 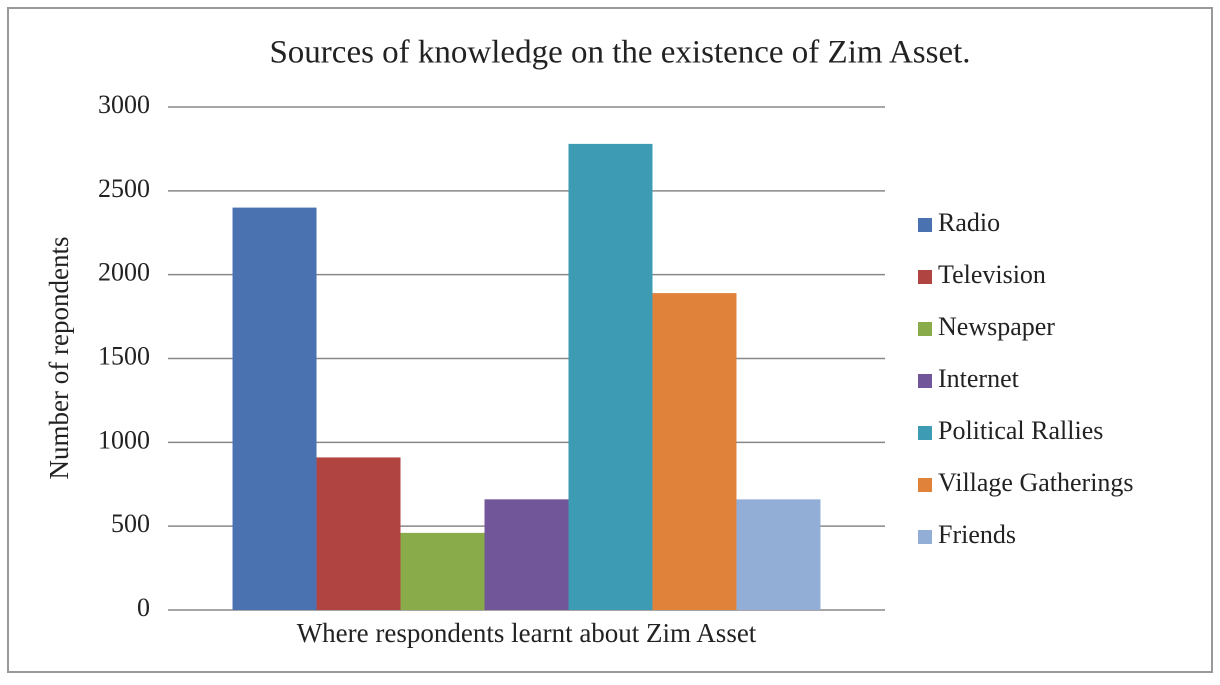 What do you see at coordinates (124, 355) in the screenshot?
I see `y-tick-label: 1500` at bounding box center [124, 355].